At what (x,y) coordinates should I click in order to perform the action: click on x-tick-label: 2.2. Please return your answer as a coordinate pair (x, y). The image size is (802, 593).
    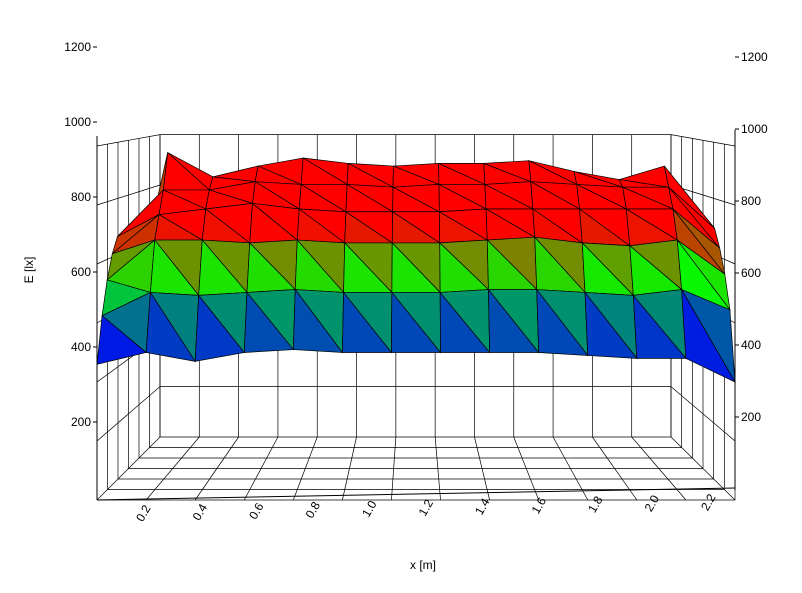
    Looking at the image, I should click on (708, 502).